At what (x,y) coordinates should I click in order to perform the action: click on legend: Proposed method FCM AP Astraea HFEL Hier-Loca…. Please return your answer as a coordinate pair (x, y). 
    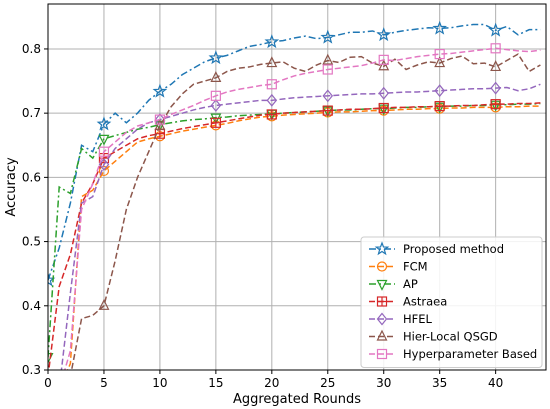
    Looking at the image, I should click on (451, 302).